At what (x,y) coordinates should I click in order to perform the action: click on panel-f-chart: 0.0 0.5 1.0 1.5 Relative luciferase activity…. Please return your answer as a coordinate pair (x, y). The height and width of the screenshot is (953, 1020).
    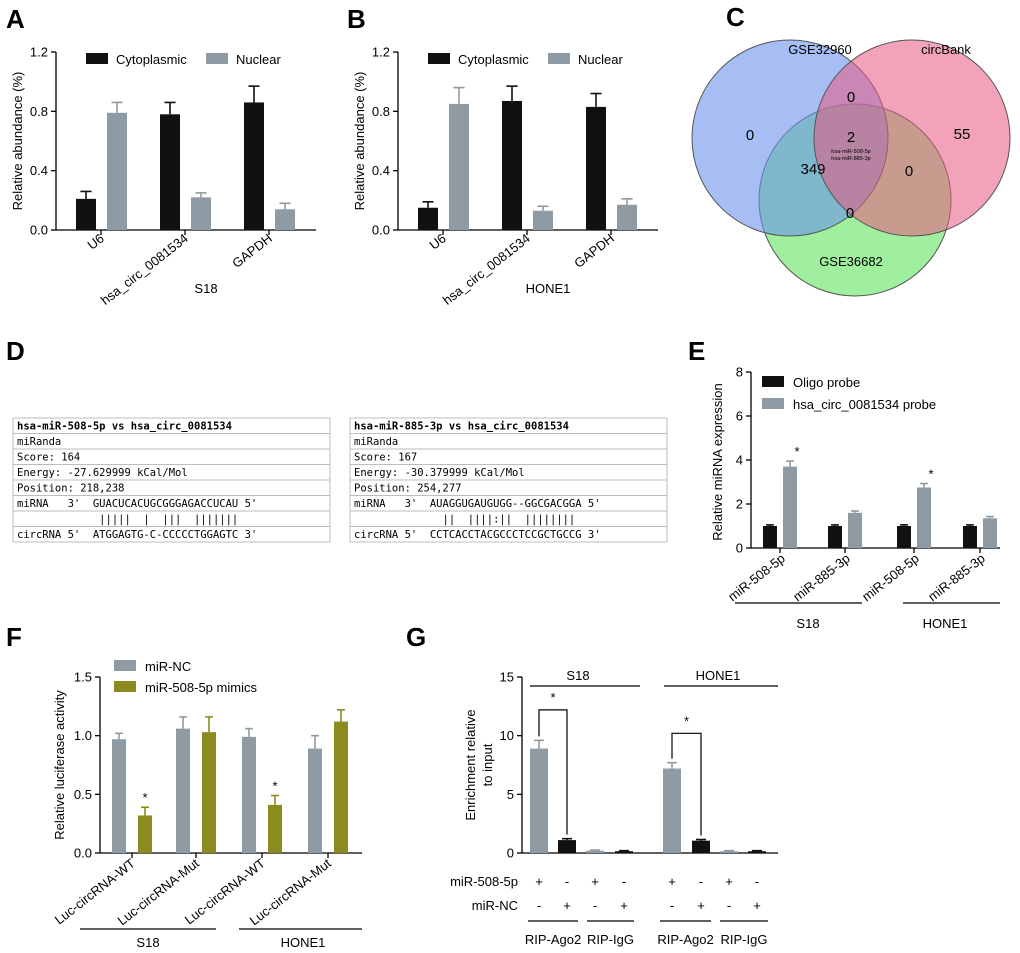
    Looking at the image, I should click on (207, 804).